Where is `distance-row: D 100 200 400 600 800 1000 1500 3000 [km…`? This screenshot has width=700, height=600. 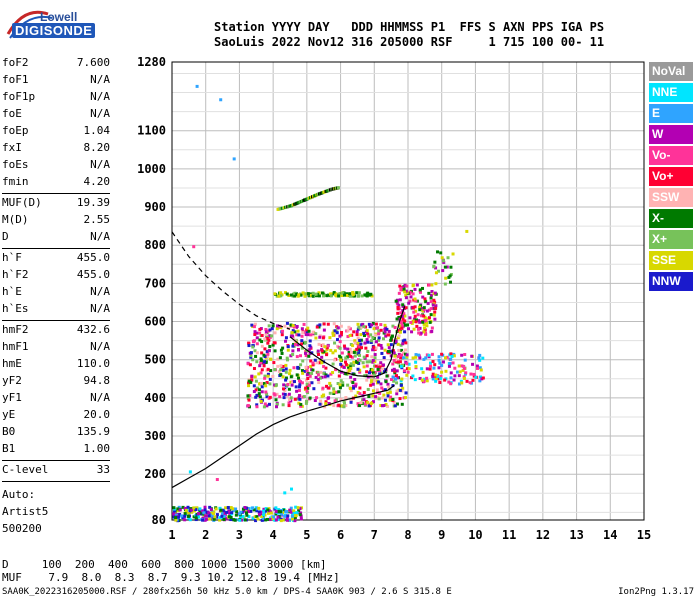
distance-row: D 100 200 400 600 800 1000 1500 3000 [km… is located at coordinates (164, 564).